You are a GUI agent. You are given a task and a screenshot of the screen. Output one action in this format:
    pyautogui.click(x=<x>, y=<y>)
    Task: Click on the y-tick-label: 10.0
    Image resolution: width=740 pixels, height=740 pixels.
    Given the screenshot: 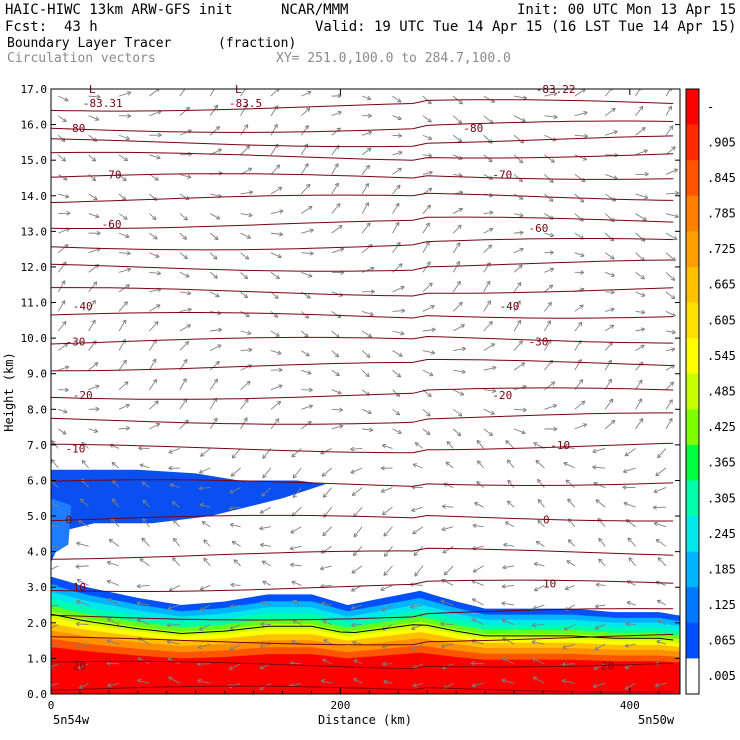 What is the action you would take?
    pyautogui.click(x=34, y=338)
    